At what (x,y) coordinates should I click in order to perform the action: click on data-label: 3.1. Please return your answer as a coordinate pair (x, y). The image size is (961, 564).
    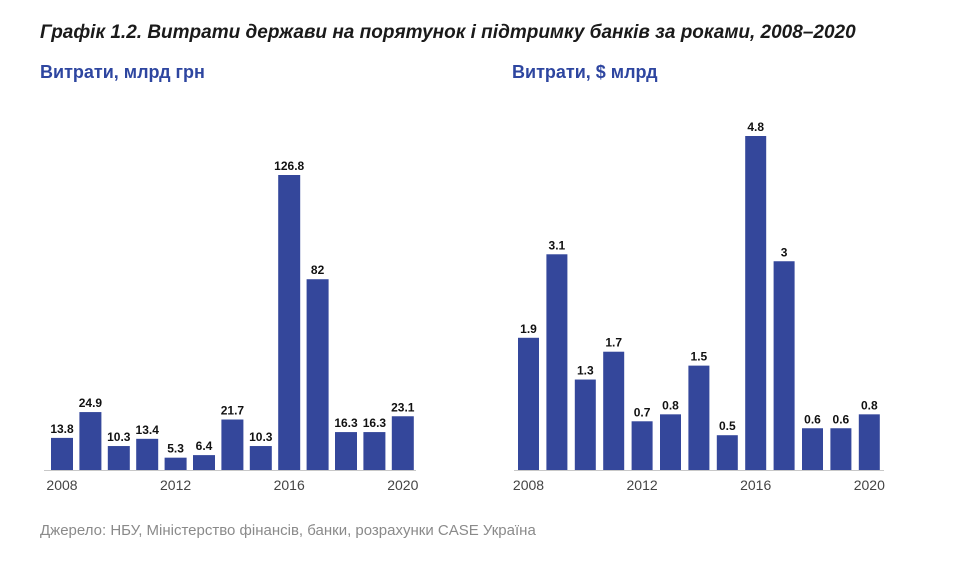
    Looking at the image, I should click on (557, 245).